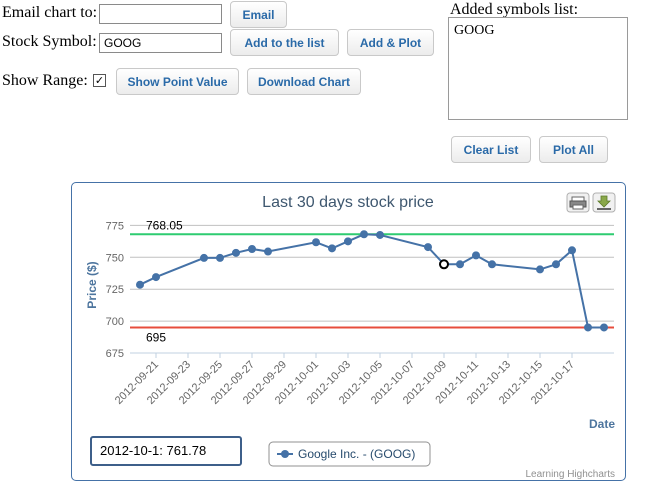 This screenshot has height=485, width=658. I want to click on download-icon, so click(604, 202).